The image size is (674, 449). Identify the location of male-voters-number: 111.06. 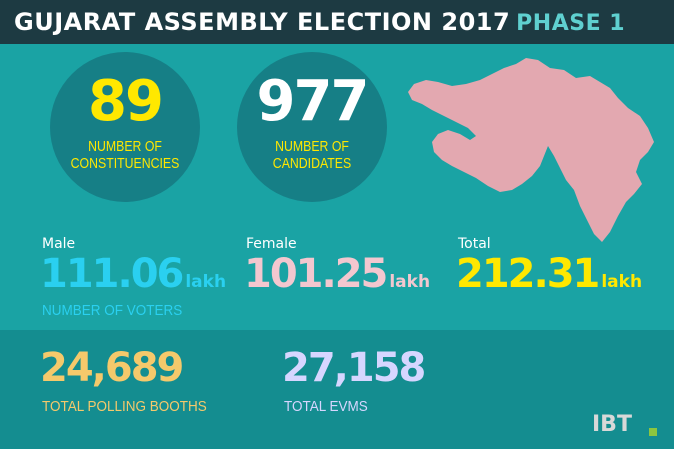
(112, 274).